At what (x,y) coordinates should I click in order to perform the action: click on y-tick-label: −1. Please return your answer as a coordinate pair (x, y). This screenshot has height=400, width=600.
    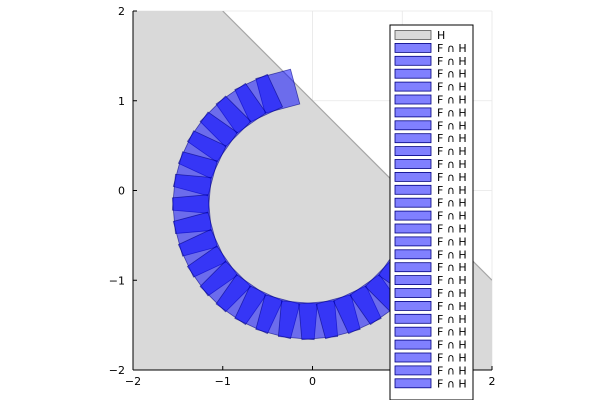
    Looking at the image, I should click on (117, 280).